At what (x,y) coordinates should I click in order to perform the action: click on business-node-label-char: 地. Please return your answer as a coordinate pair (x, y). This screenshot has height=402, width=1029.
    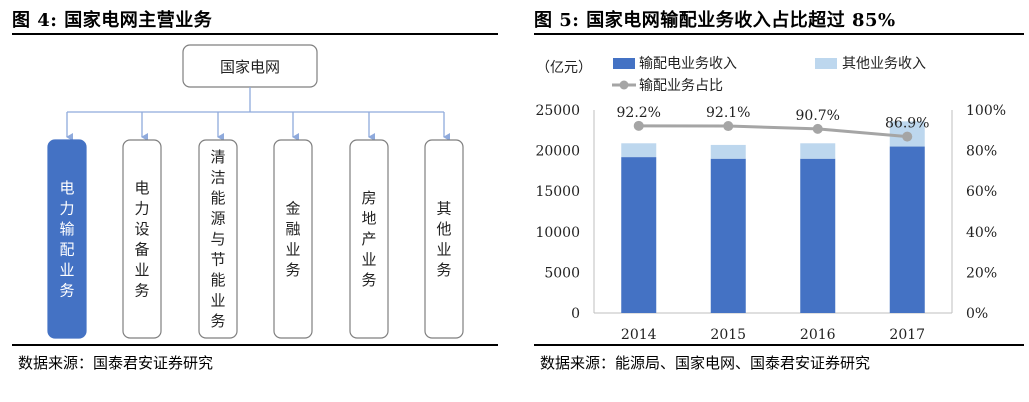
    Looking at the image, I should click on (368, 219).